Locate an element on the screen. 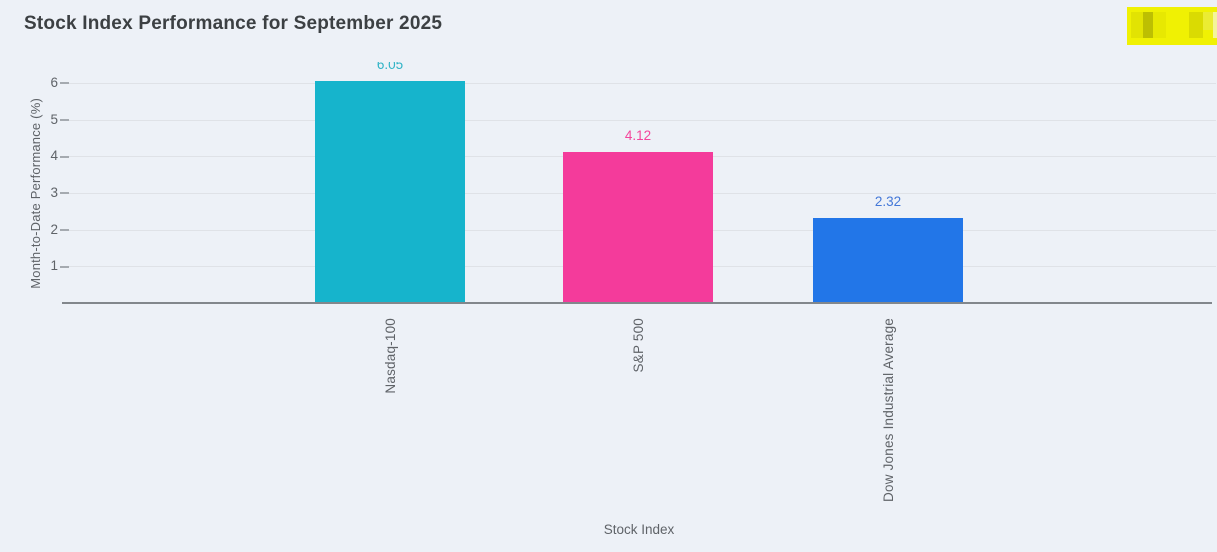 The image size is (1217, 552). y-tick-label: 1 is located at coordinates (54, 266).